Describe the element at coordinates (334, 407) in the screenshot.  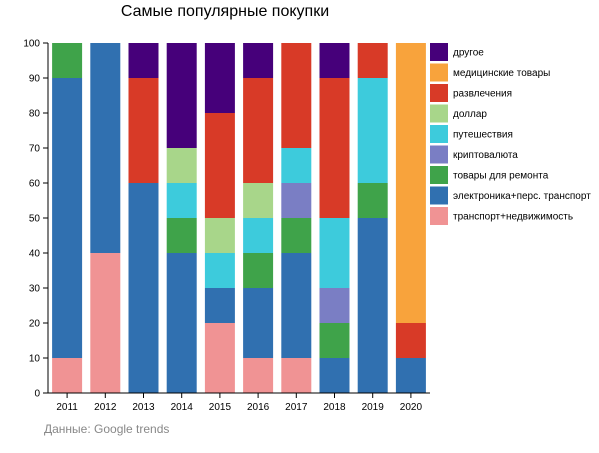
I see `x-tick-label: 2018` at that location.